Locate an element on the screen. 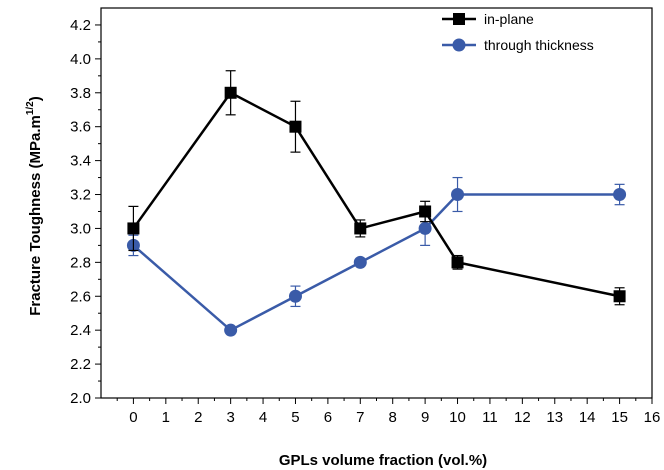 Image resolution: width=664 pixels, height=470 pixels. x-axis-title: GPLs volume fraction (vol.%) is located at coordinates (383, 460).